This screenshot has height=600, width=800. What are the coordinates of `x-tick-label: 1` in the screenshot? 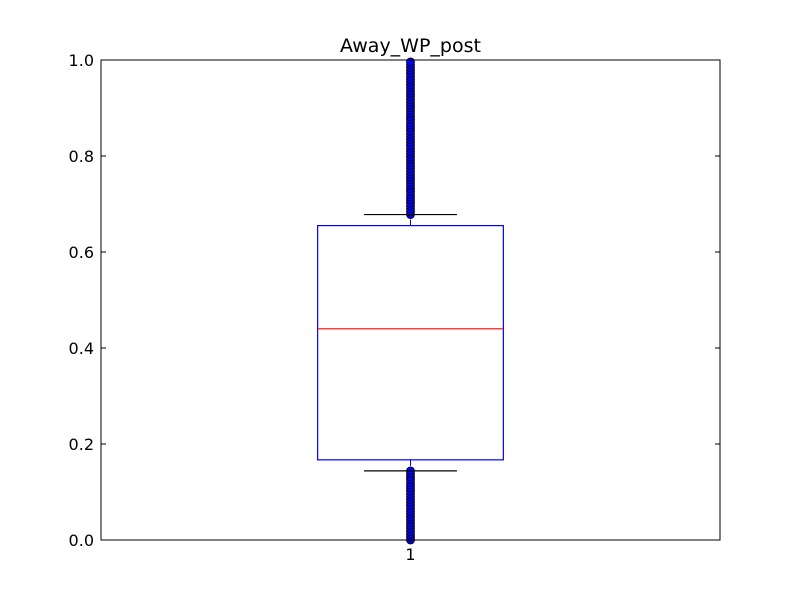 It's located at (410, 554).